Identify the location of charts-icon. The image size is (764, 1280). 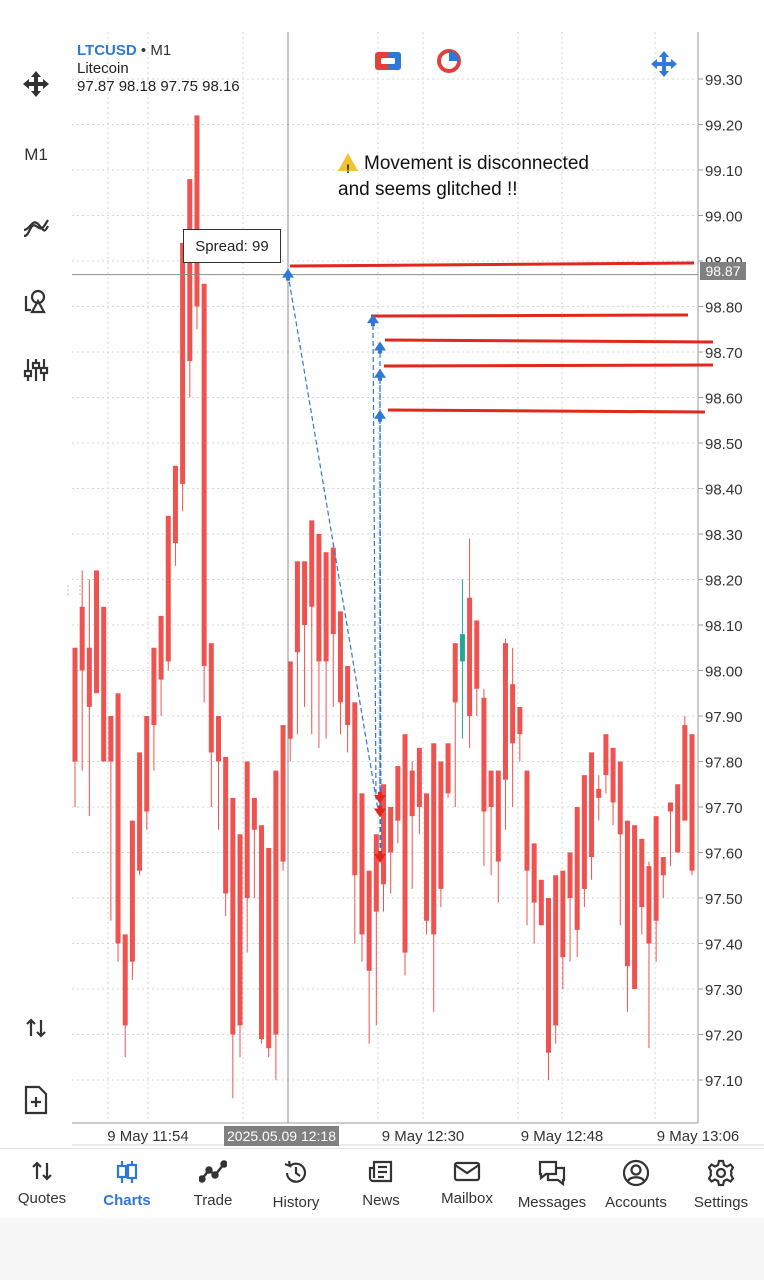
(127, 1172).